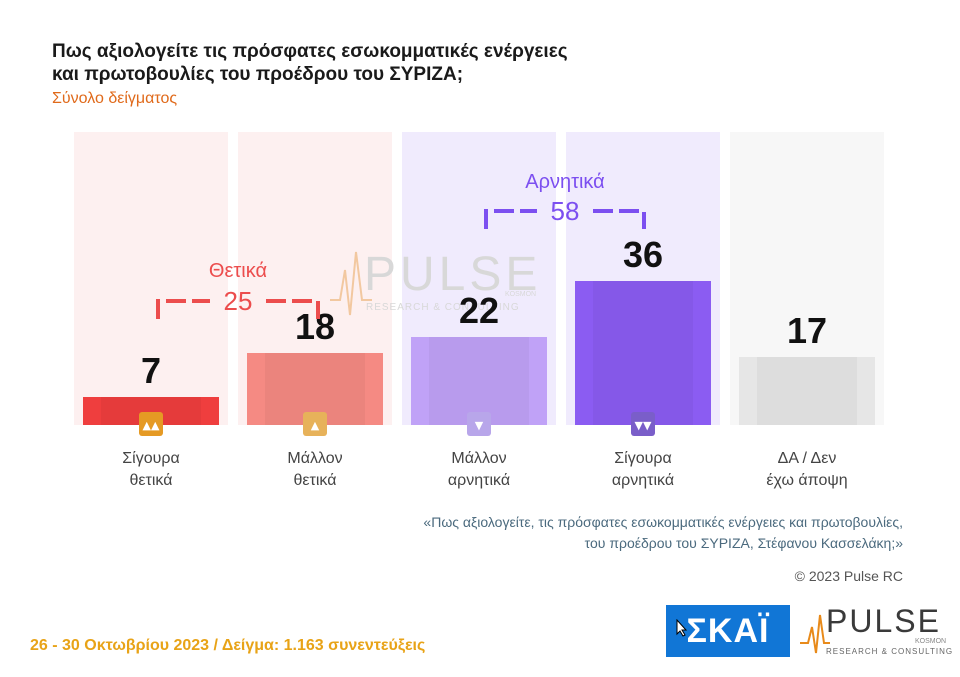 The width and height of the screenshot is (960, 677). I want to click on negative-group-bracket, so click(565, 219).